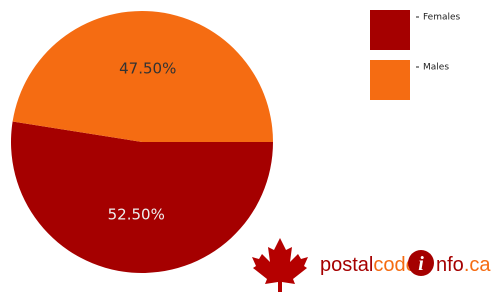  What do you see at coordinates (442, 18) in the screenshot?
I see `legend-label: Females` at bounding box center [442, 18].